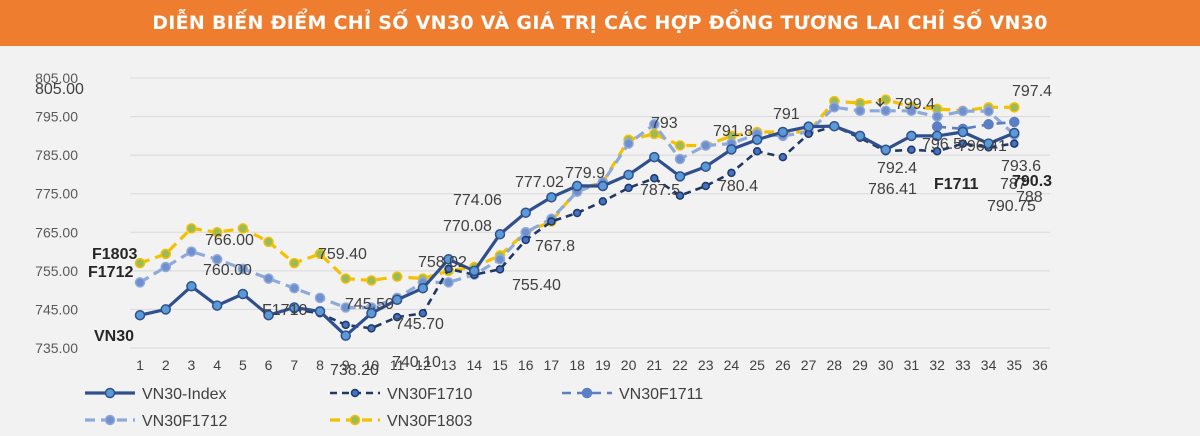 The height and width of the screenshot is (436, 1200). I want to click on data-label: 796.5, so click(942, 144).